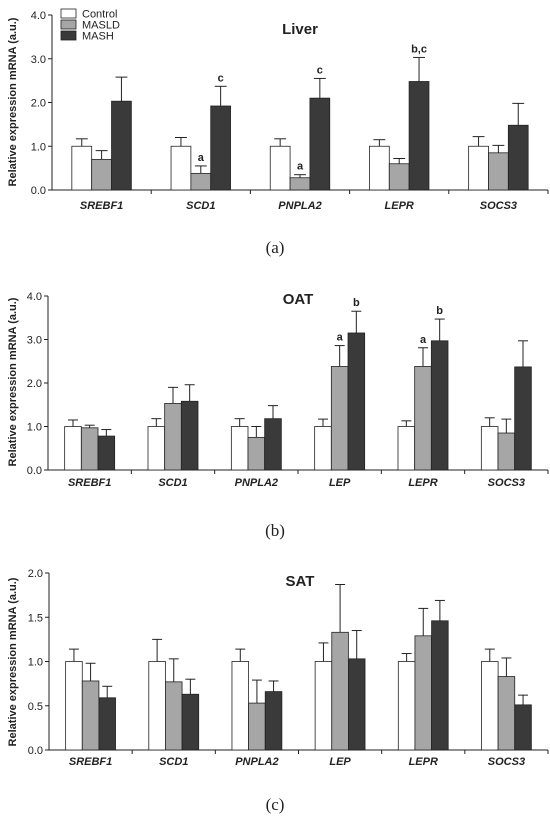 The height and width of the screenshot is (821, 550). What do you see at coordinates (300, 581) in the screenshot?
I see `chart-title: SAT` at bounding box center [300, 581].